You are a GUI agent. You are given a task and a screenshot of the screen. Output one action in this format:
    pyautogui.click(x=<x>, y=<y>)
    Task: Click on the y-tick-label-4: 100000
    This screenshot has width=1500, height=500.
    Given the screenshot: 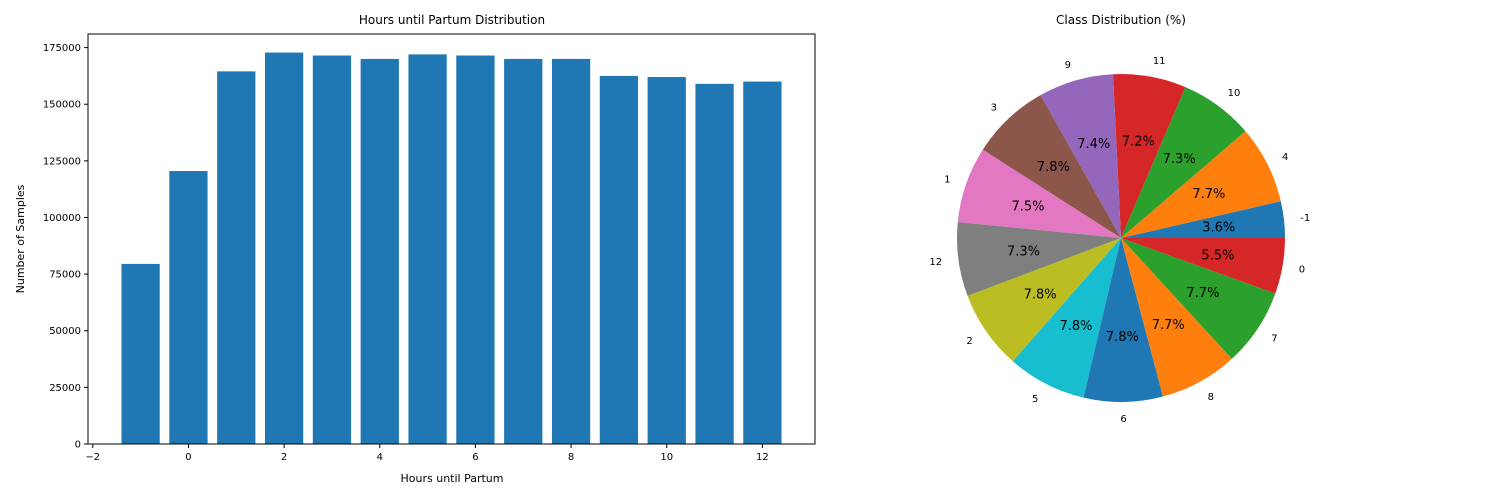 What is the action you would take?
    pyautogui.click(x=62, y=218)
    